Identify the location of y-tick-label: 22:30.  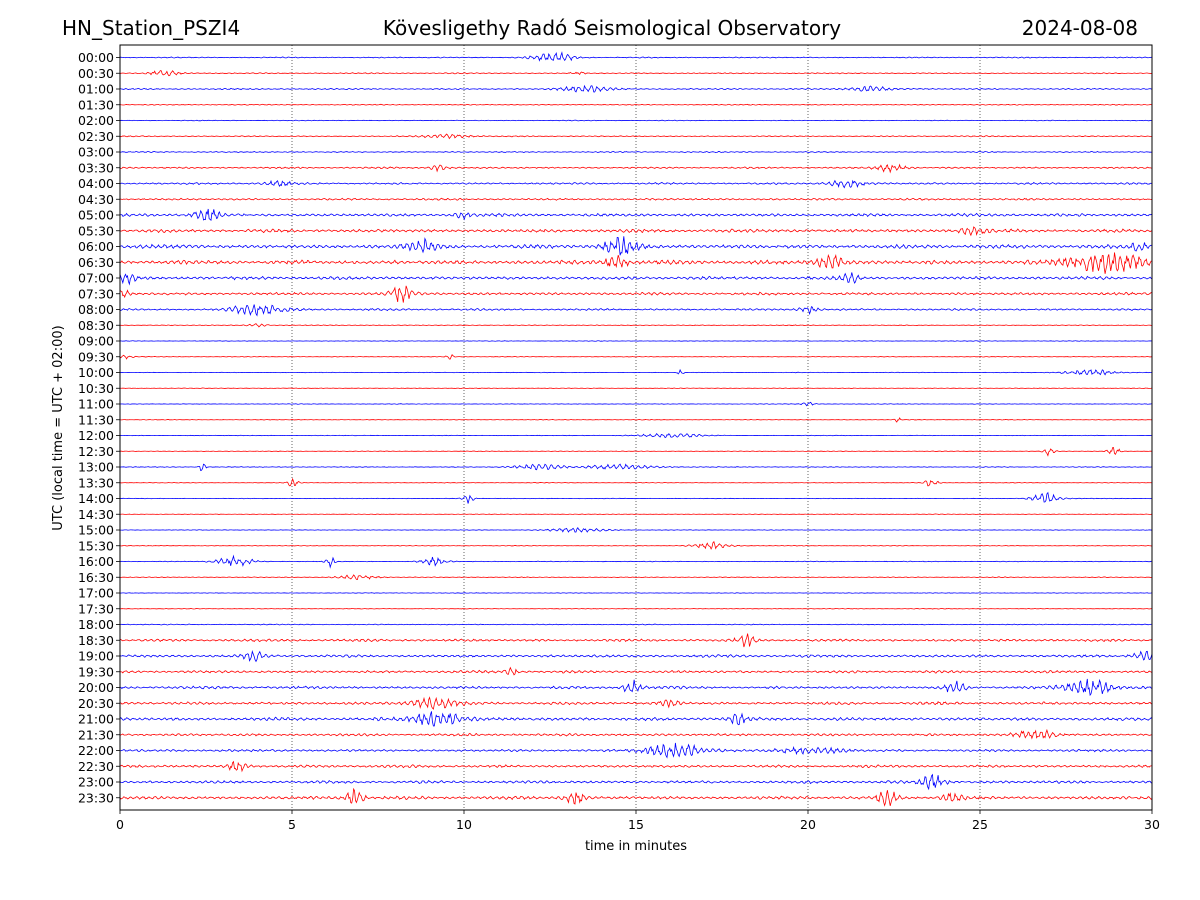
(96, 766).